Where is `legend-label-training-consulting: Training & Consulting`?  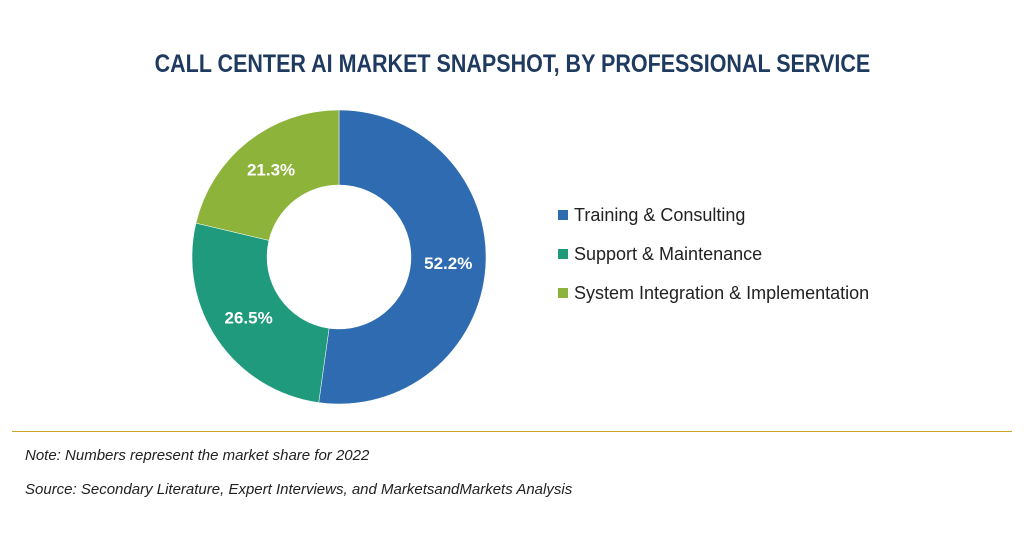 legend-label-training-consulting: Training & Consulting is located at coordinates (660, 214).